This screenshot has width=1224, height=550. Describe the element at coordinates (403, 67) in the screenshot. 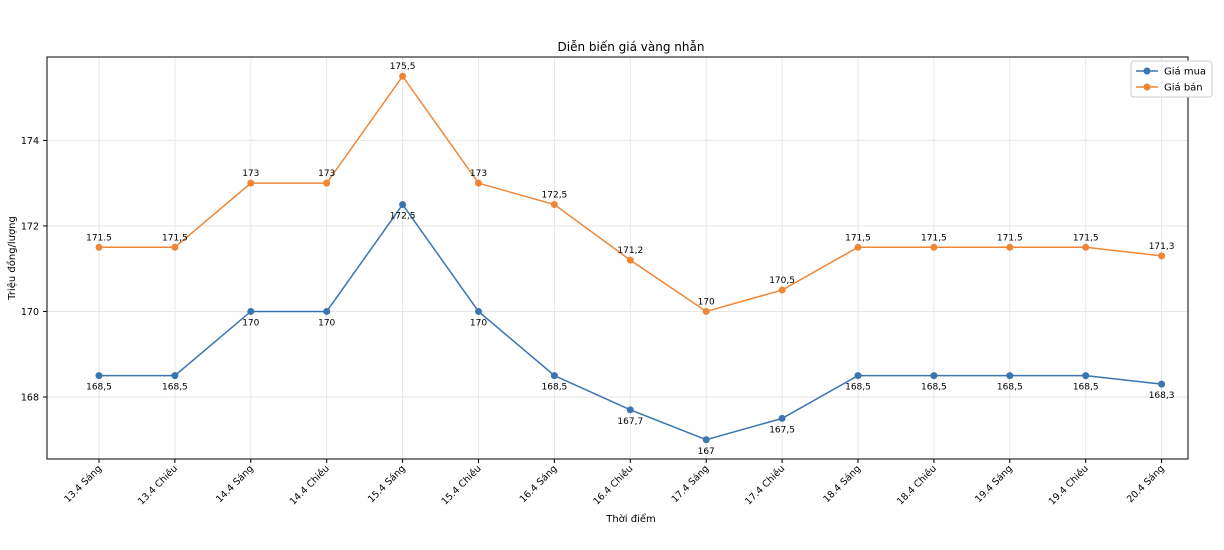

I see `data-label-gia-ban-4: 175,5` at that location.